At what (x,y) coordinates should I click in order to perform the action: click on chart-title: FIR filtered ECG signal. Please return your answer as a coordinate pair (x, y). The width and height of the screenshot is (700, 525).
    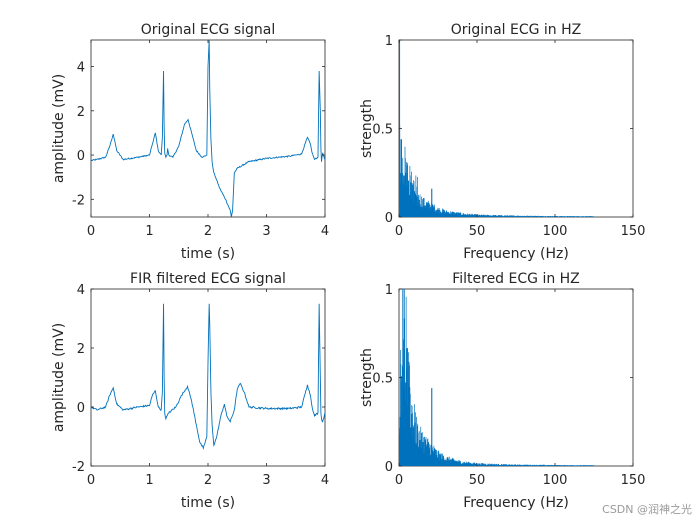
    Looking at the image, I should click on (208, 279).